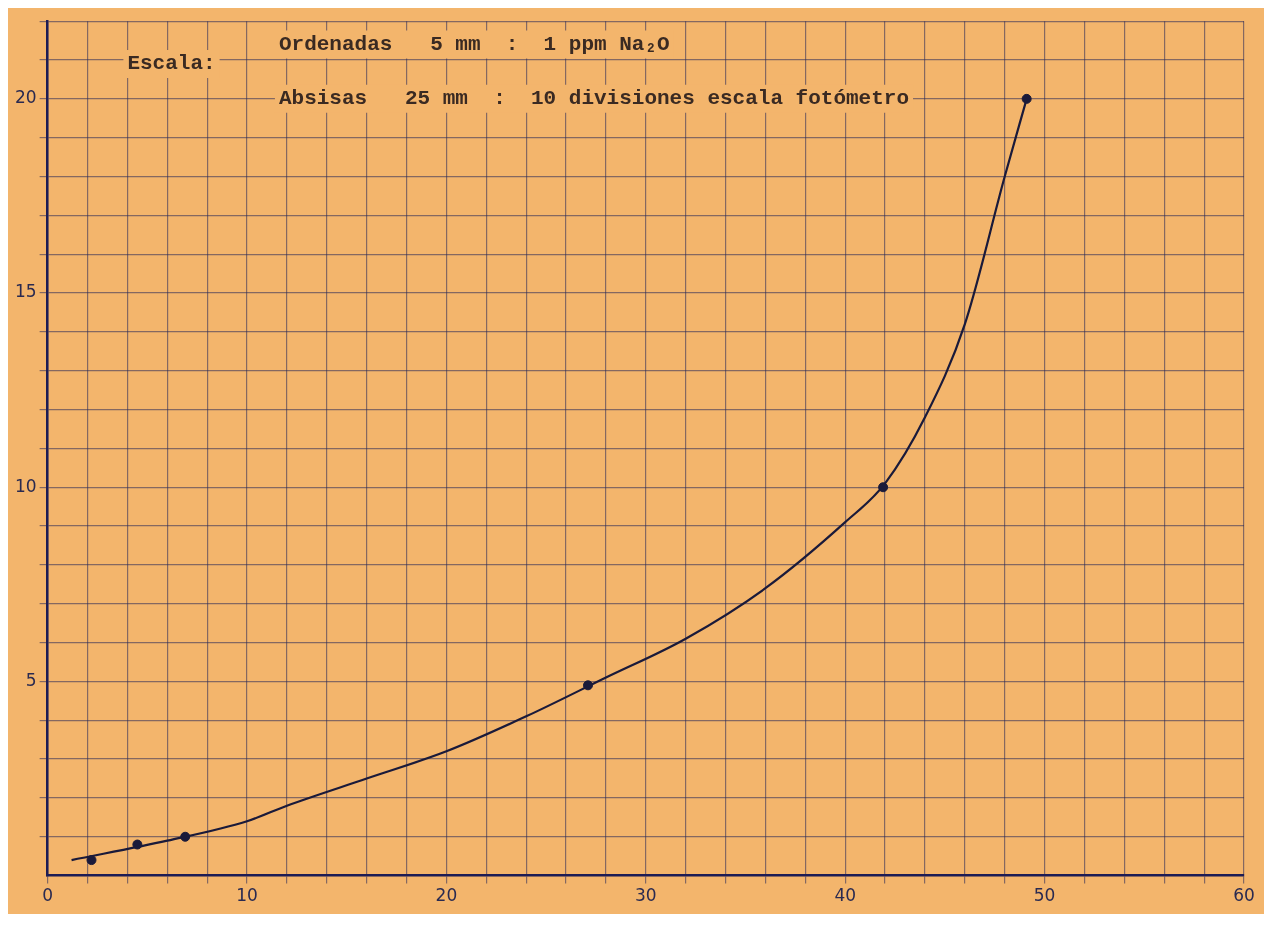 The image size is (1276, 926). What do you see at coordinates (594, 99) in the screenshot?
I see `annotation: Absisas 25 mm : 10 divisiones escala fotómetro` at bounding box center [594, 99].